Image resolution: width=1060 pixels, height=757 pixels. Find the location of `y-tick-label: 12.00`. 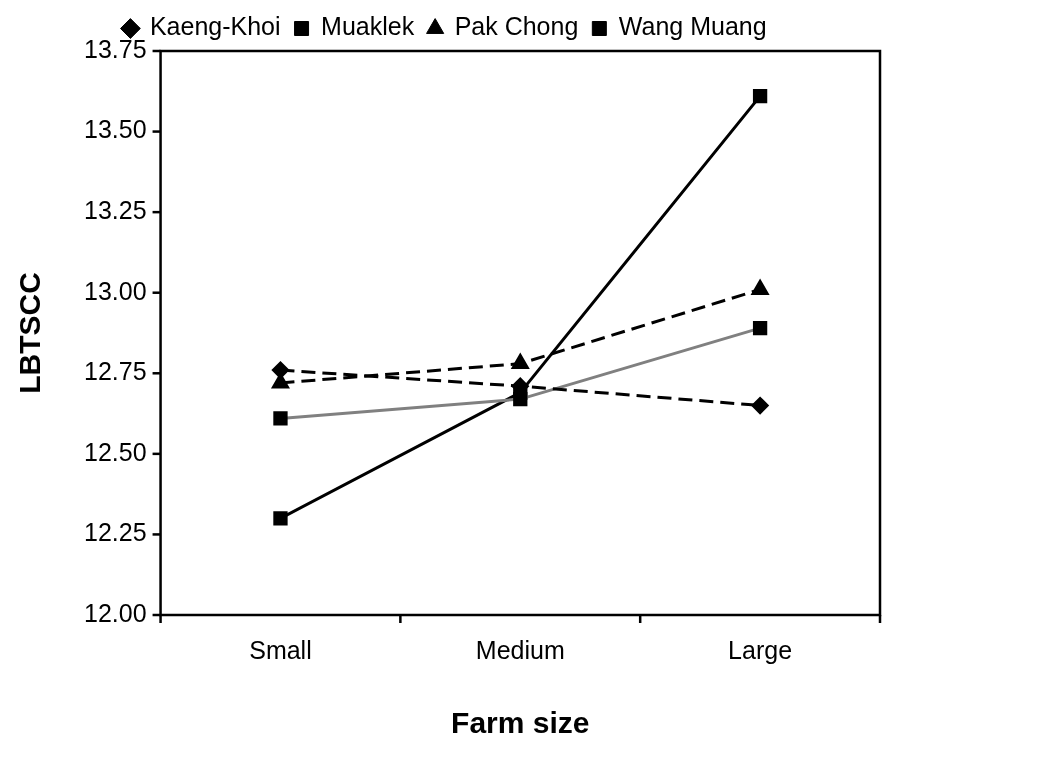

y-tick-label: 12.00 is located at coordinates (115, 612).